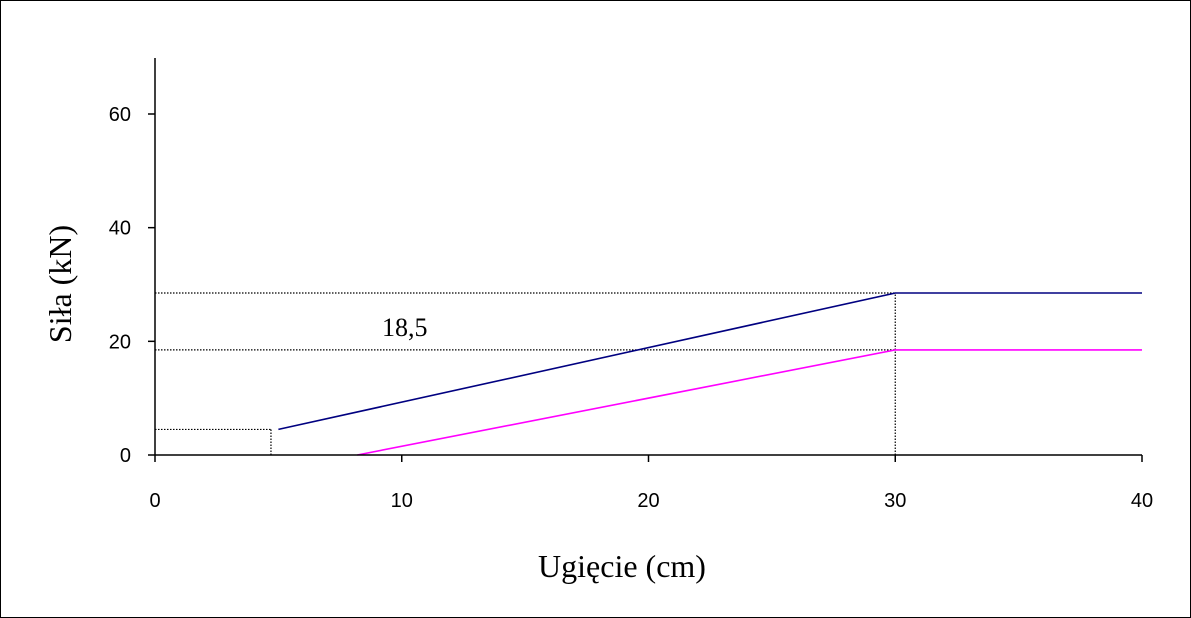 This screenshot has height=618, width=1191. What do you see at coordinates (60, 284) in the screenshot?
I see `y-axis-title: Siła (kN)` at bounding box center [60, 284].